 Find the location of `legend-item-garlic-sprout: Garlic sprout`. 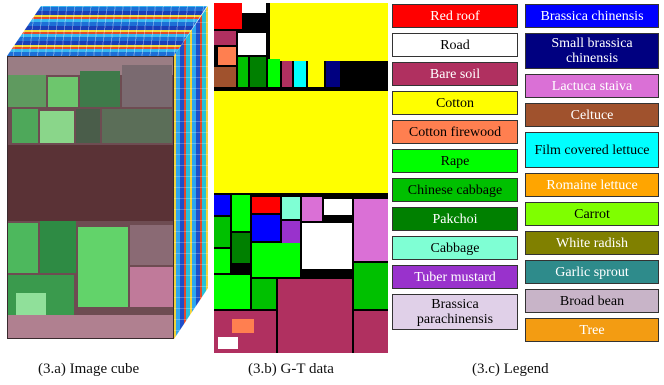

legend-item-garlic-sprout: Garlic sprout is located at coordinates (592, 272).